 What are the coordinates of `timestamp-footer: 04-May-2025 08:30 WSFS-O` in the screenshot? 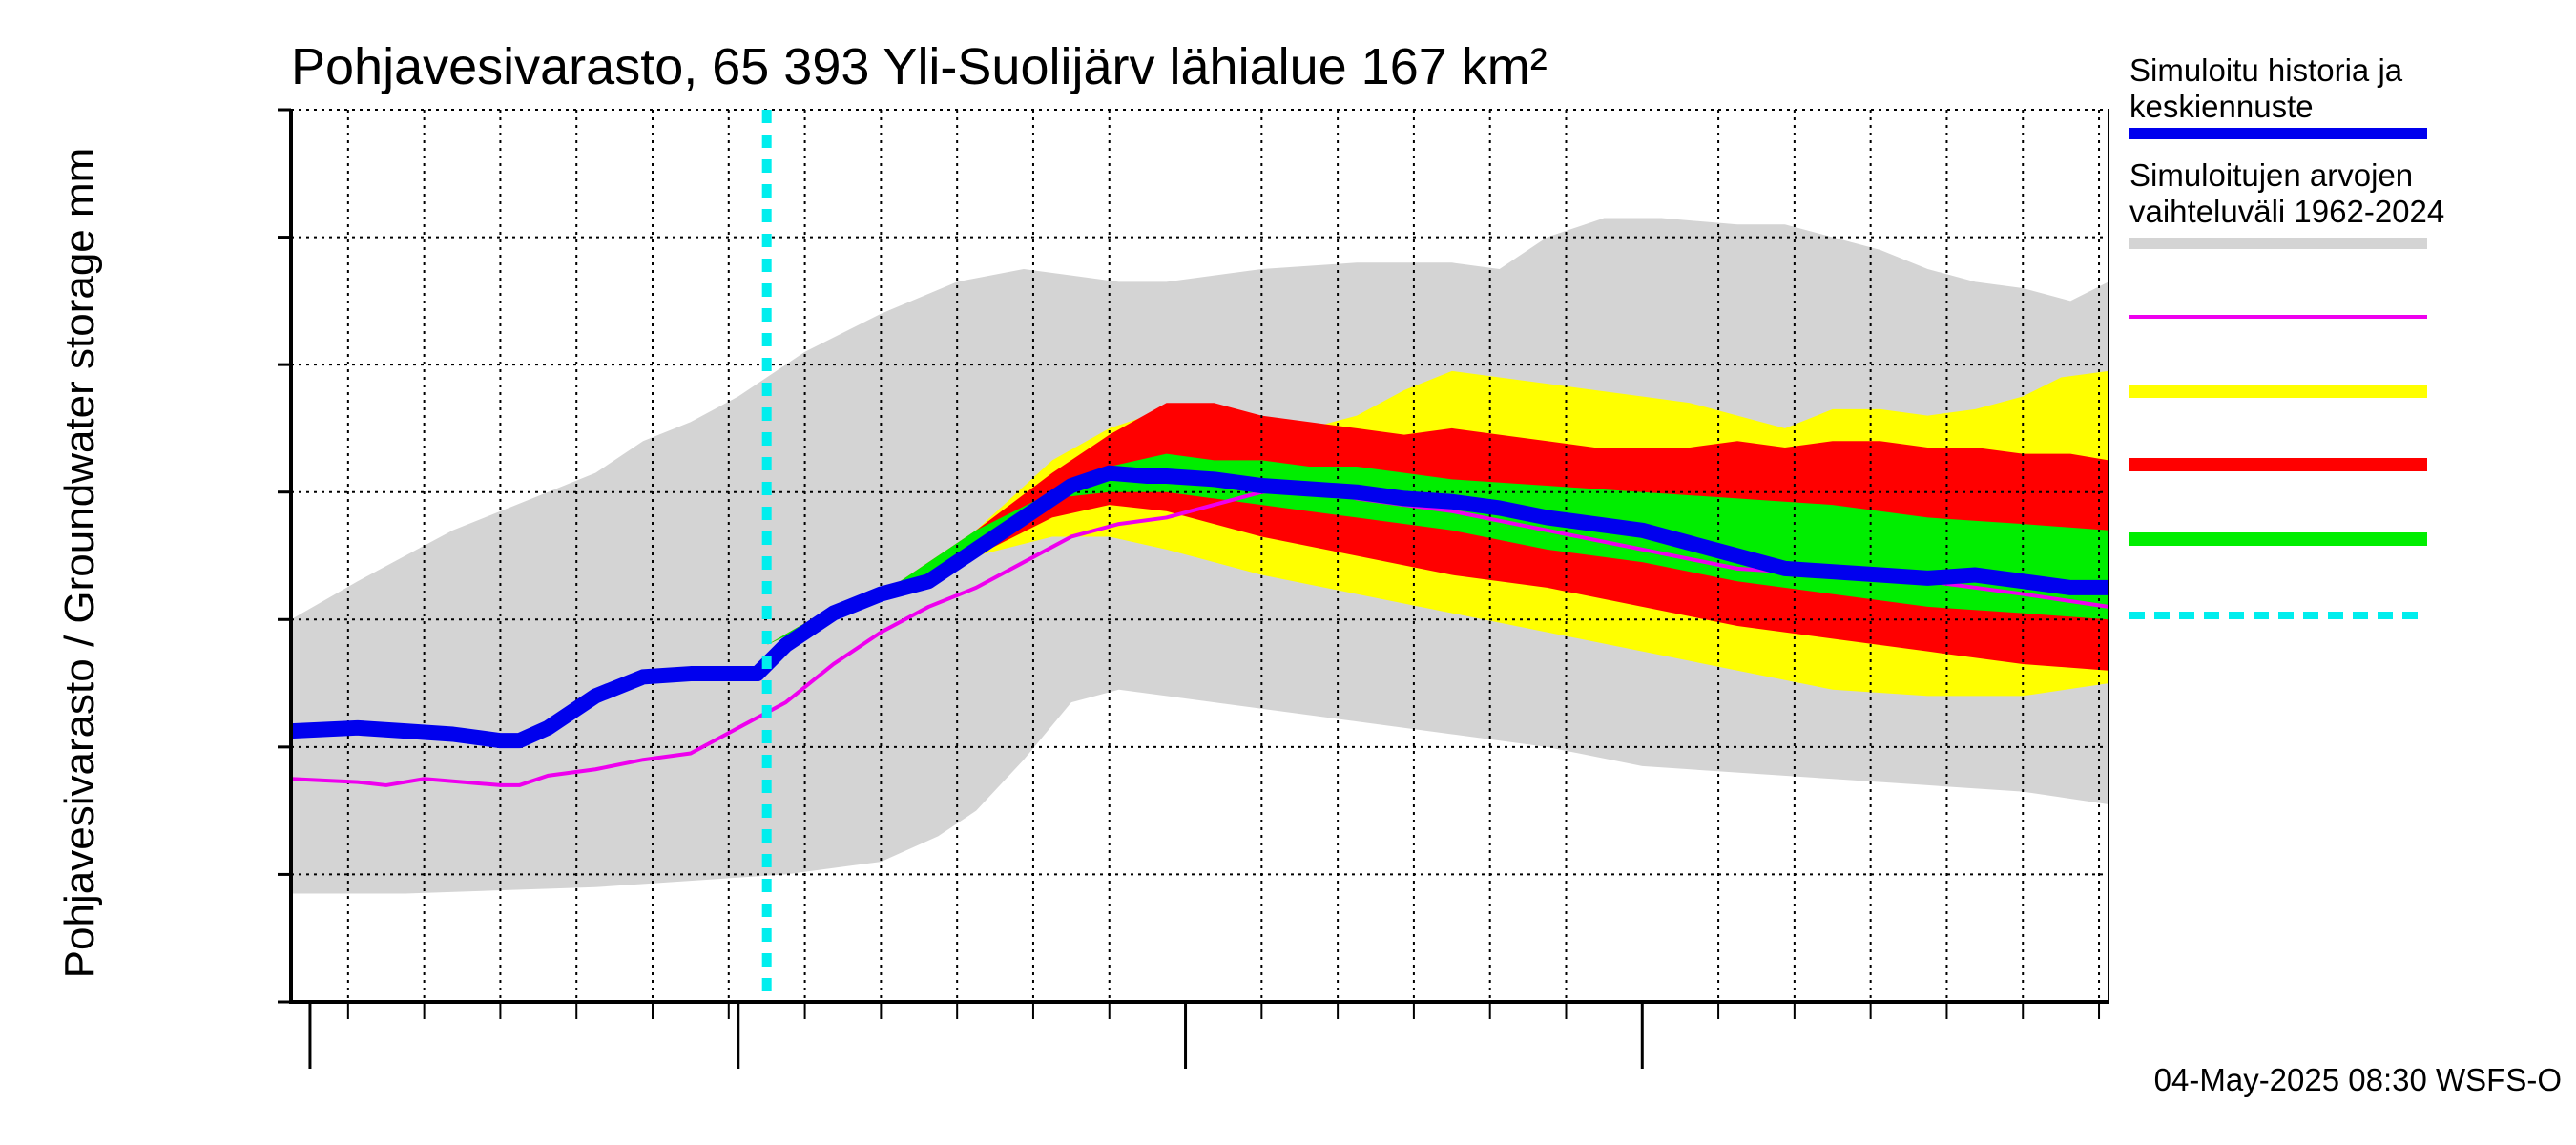 It's located at (2358, 1079).